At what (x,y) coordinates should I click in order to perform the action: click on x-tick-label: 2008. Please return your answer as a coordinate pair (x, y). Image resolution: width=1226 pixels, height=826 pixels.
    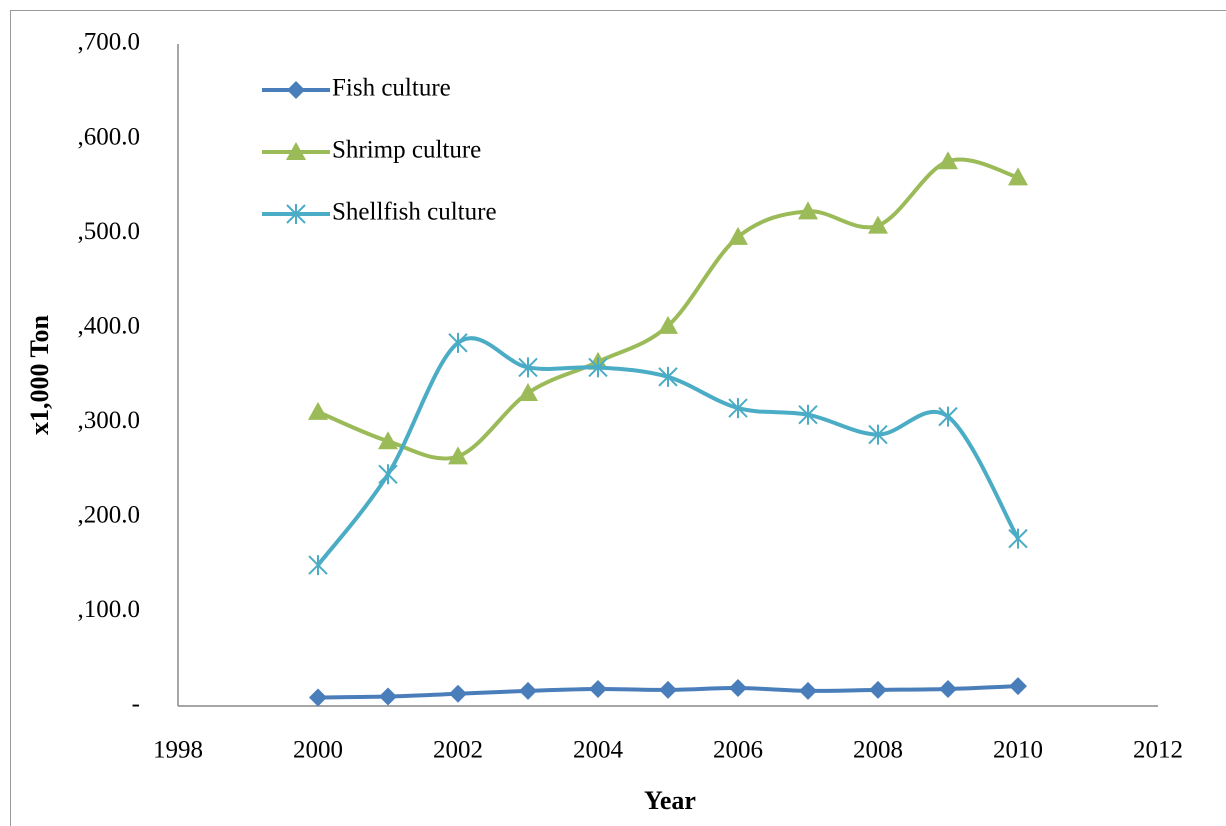
    Looking at the image, I should click on (878, 750).